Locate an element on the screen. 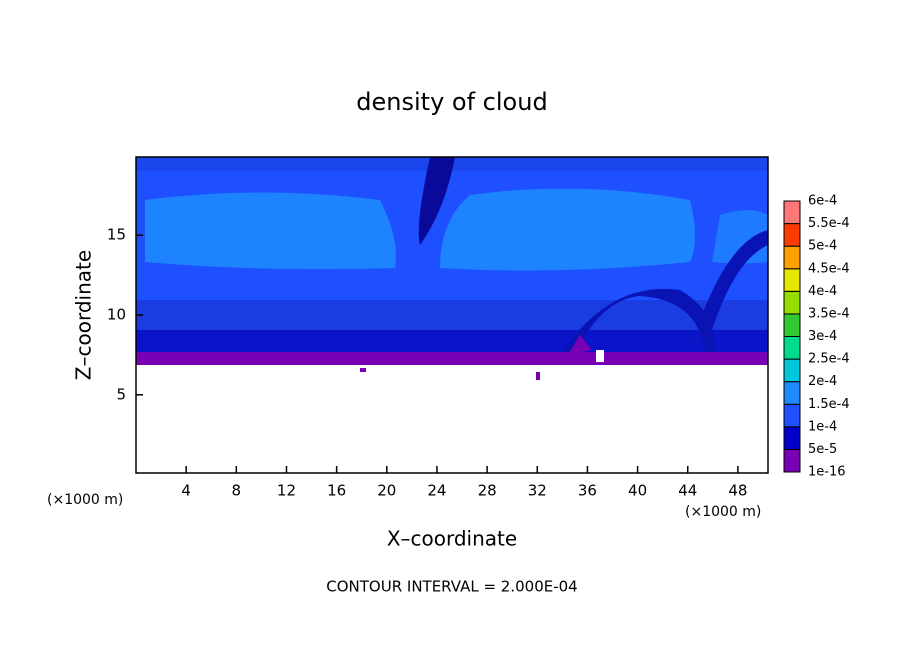 Image resolution: width=904 pixels, height=654 pixels. colorbar-label: 5.5e-4 is located at coordinates (829, 223).